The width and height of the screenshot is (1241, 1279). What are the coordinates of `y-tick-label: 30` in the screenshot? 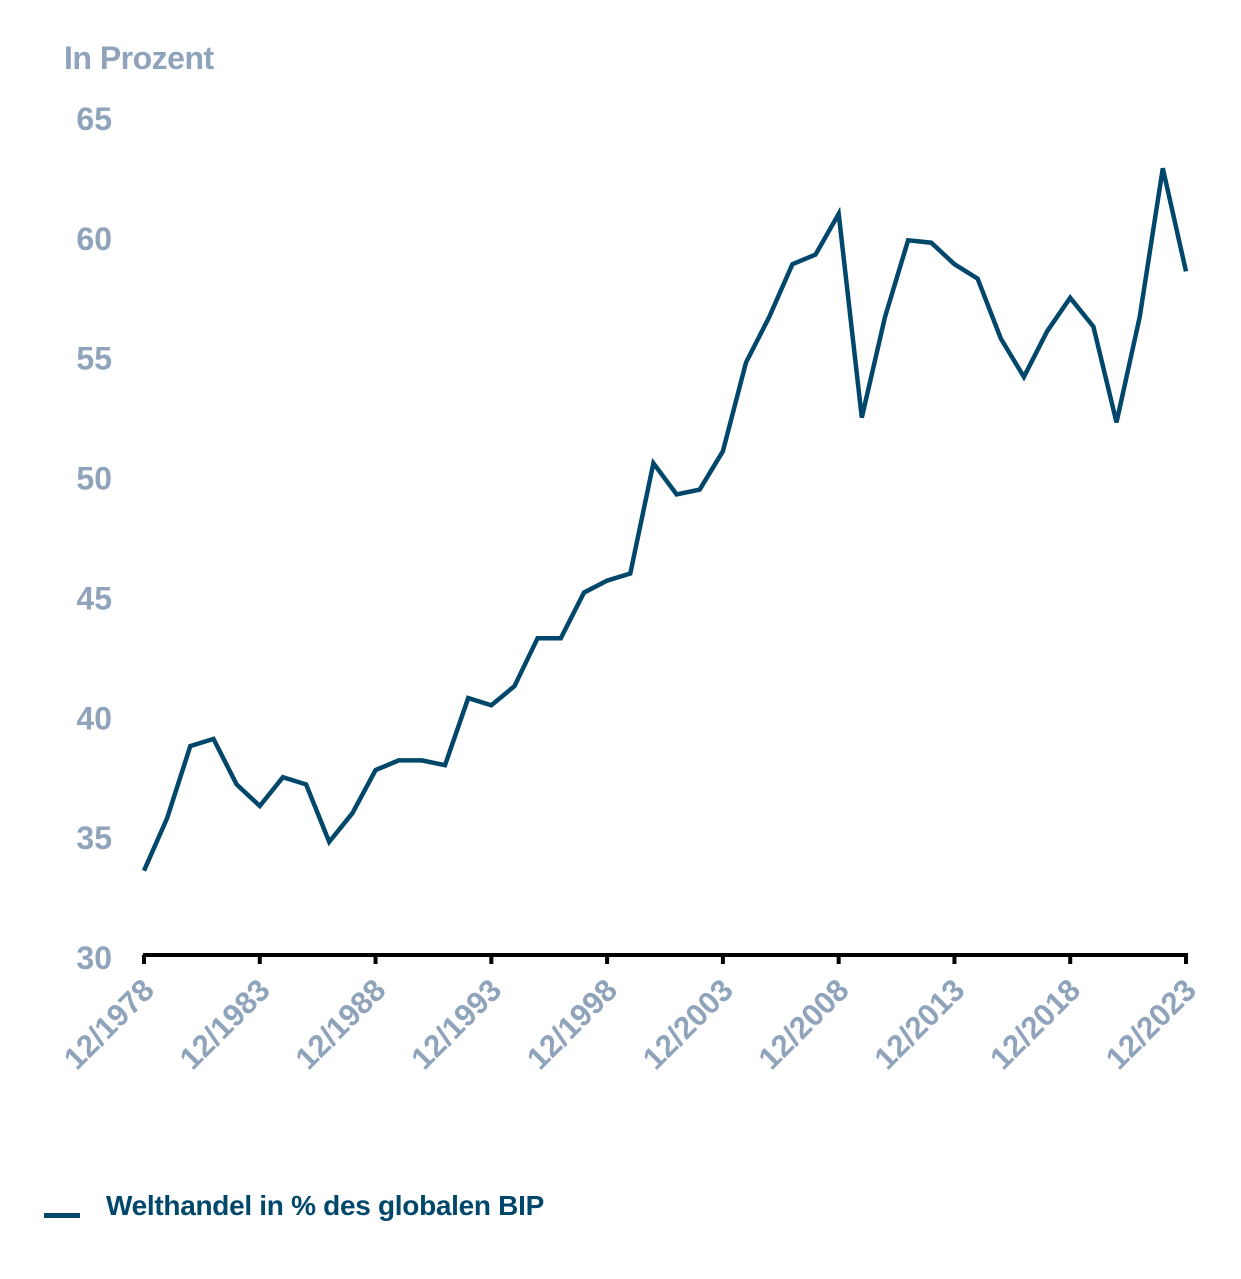 It's located at (94, 958).